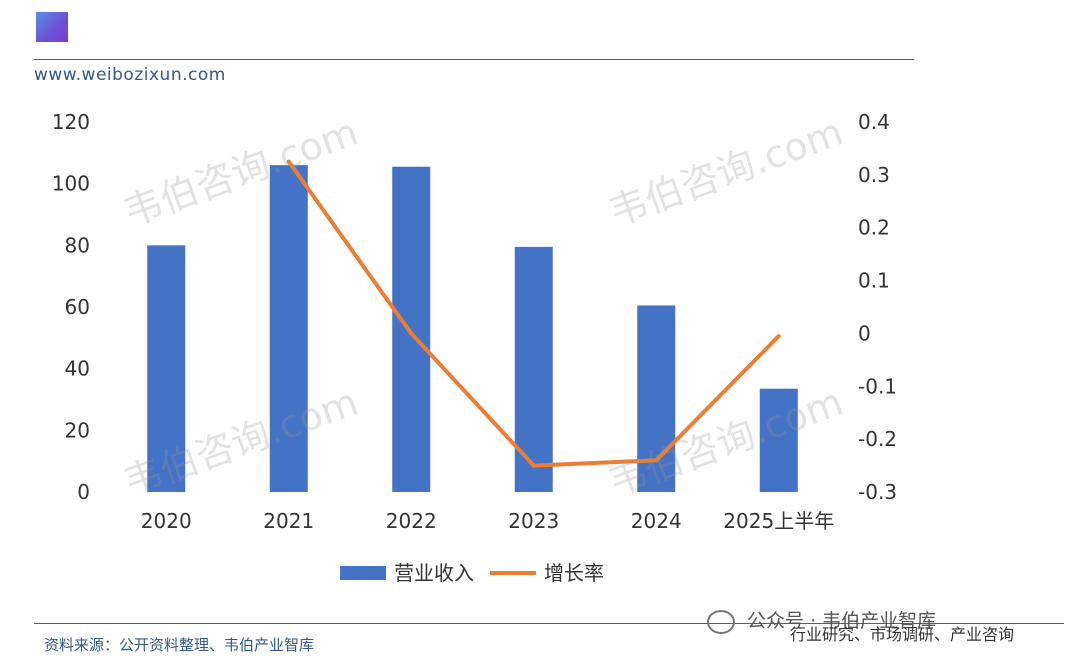 The width and height of the screenshot is (1080, 665). Describe the element at coordinates (71, 122) in the screenshot. I see `y-left-tick-label: 120` at that location.